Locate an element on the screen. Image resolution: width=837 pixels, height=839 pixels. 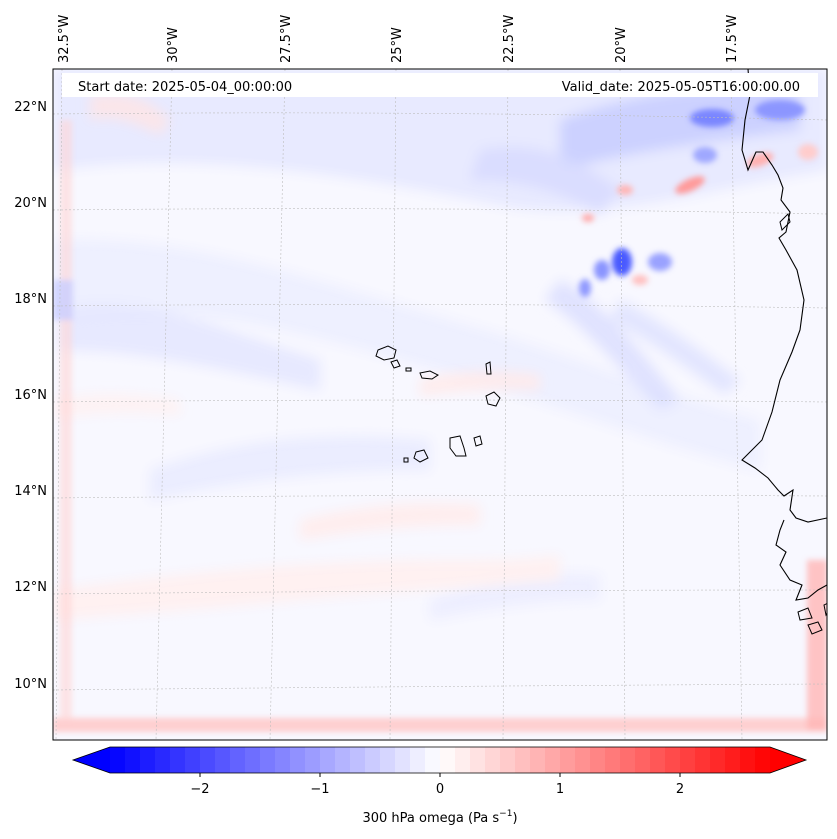
lon-label-25w: 25°W is located at coordinates (397, 45).